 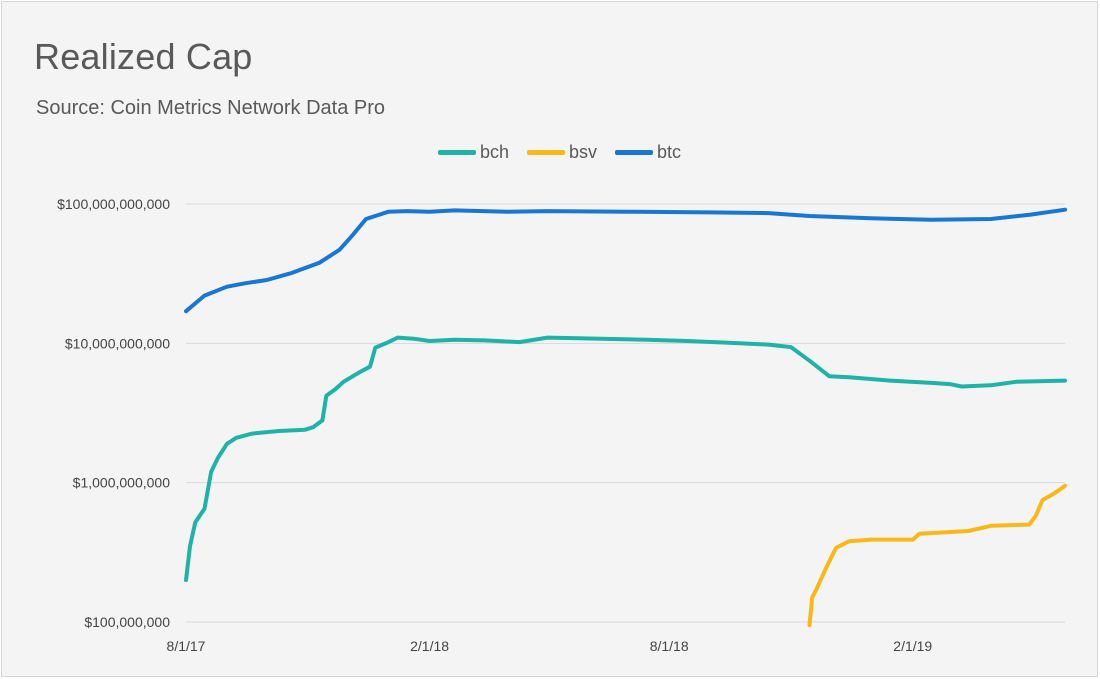 I want to click on y-tick-label: $10,000,000,000, so click(x=117, y=343).